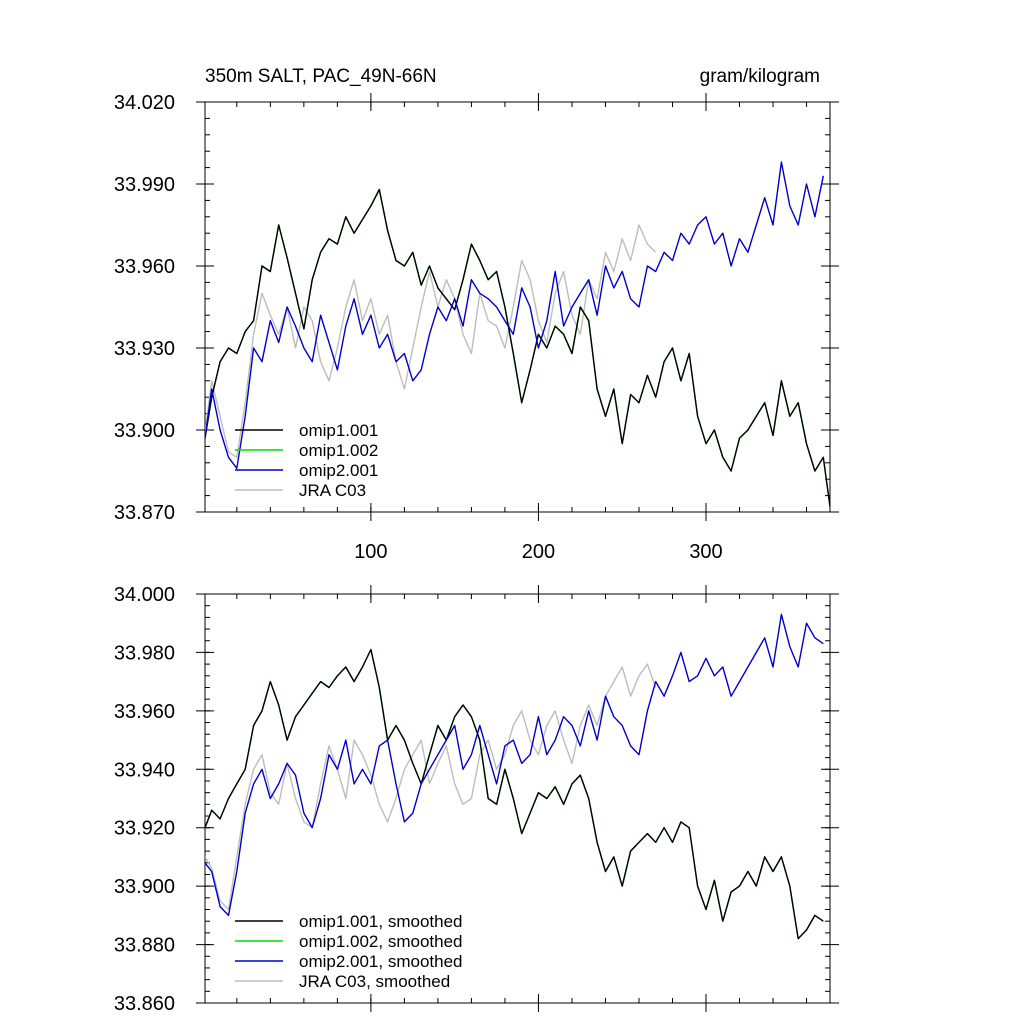 The width and height of the screenshot is (1024, 1029). I want to click on y-tick-label: 33.940, so click(144, 770).